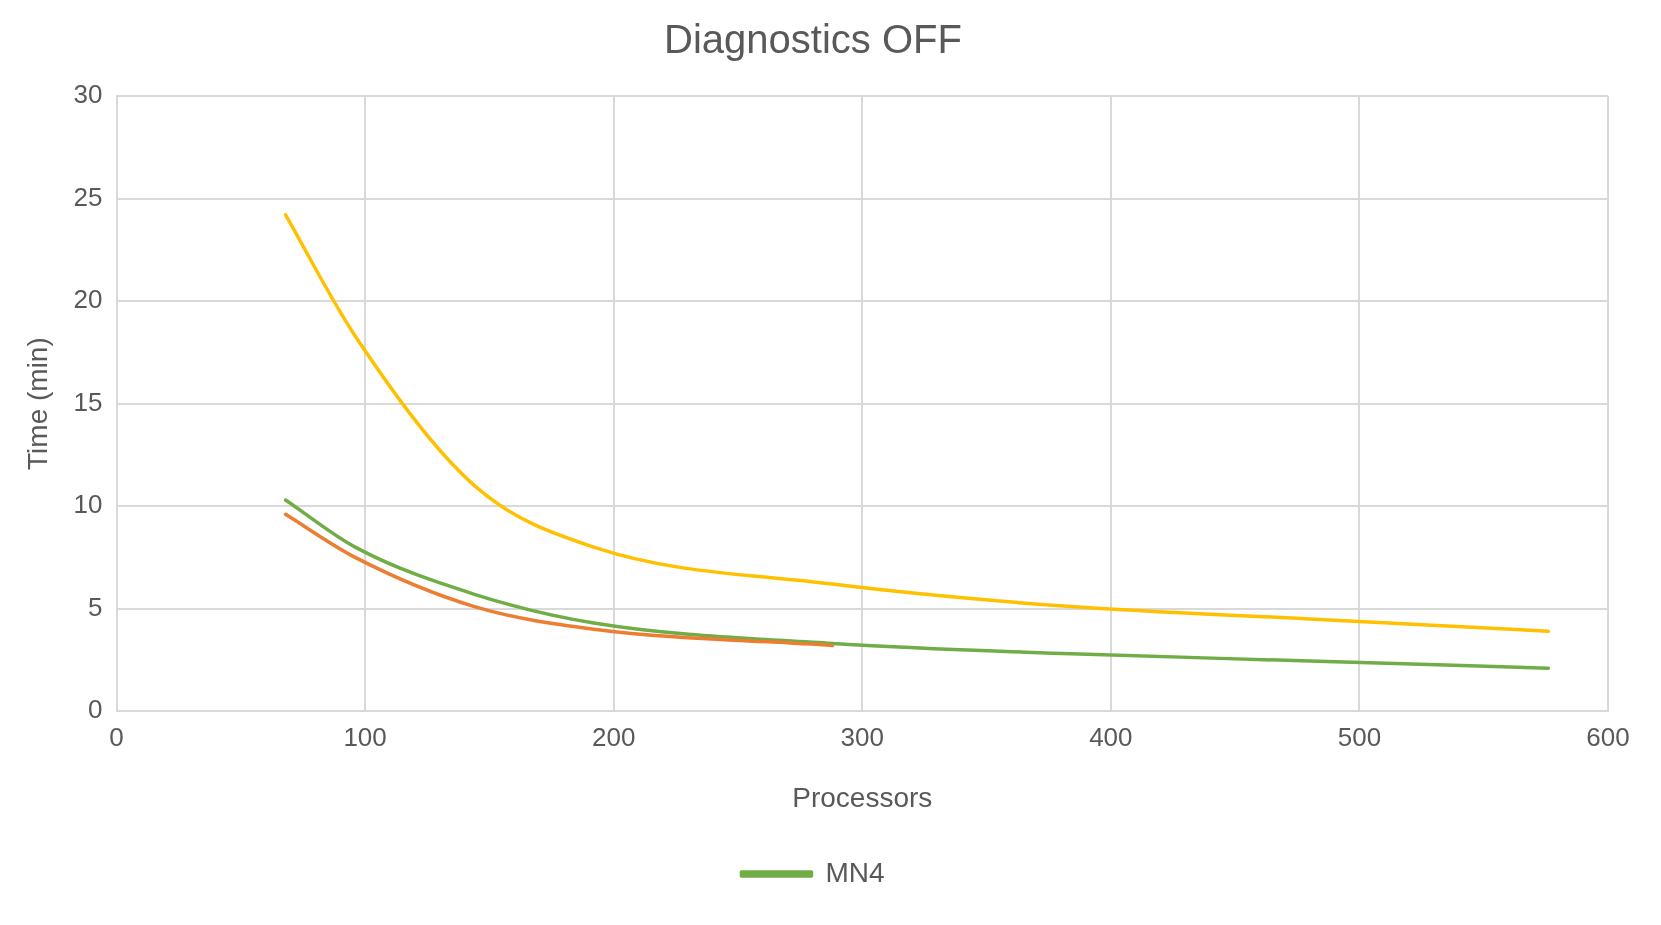 Image resolution: width=1661 pixels, height=925 pixels. Describe the element at coordinates (88, 401) in the screenshot. I see `y-tick-label: 15` at that location.